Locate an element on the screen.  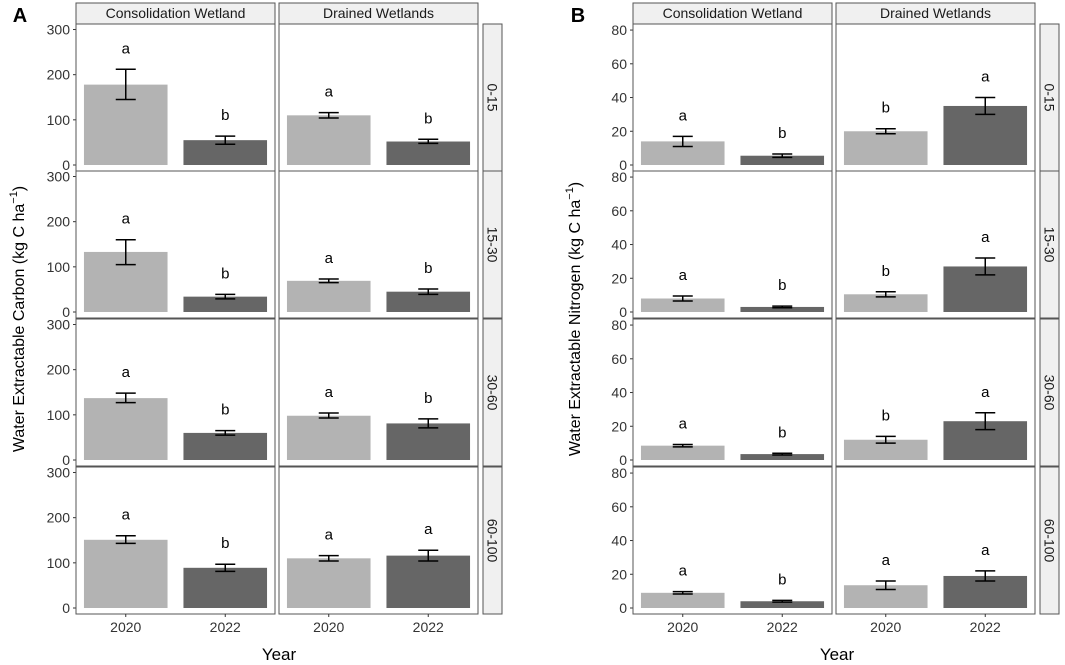
y-tick-label: 100 is located at coordinates (59, 563).